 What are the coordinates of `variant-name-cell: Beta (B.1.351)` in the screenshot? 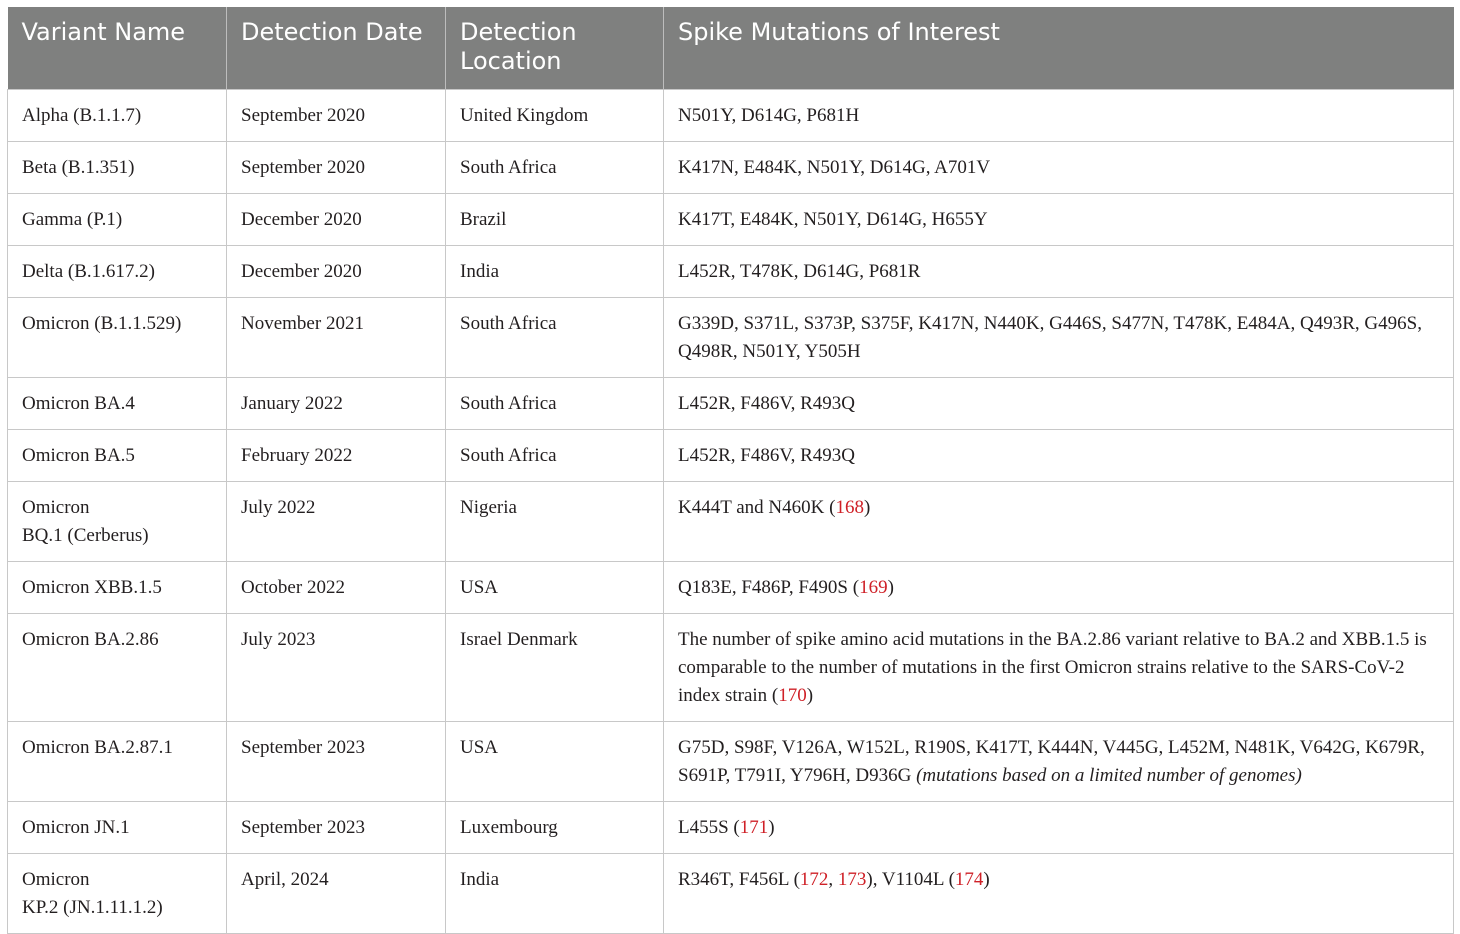 It's located at (117, 167).